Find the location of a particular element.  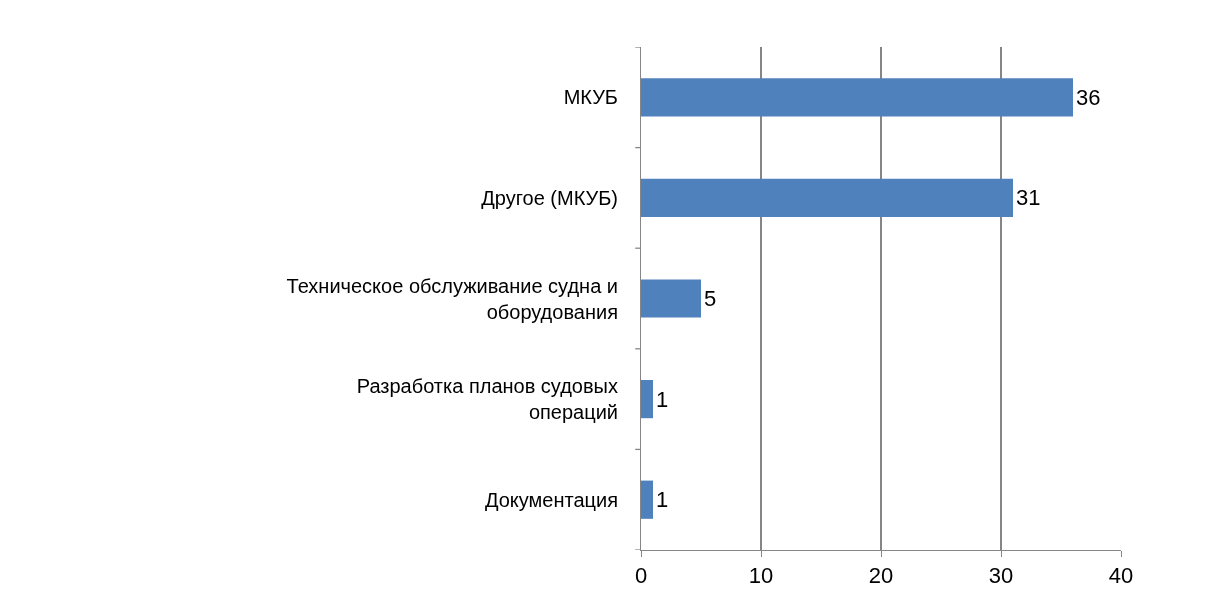

x-tick-label: 30 is located at coordinates (1001, 576).